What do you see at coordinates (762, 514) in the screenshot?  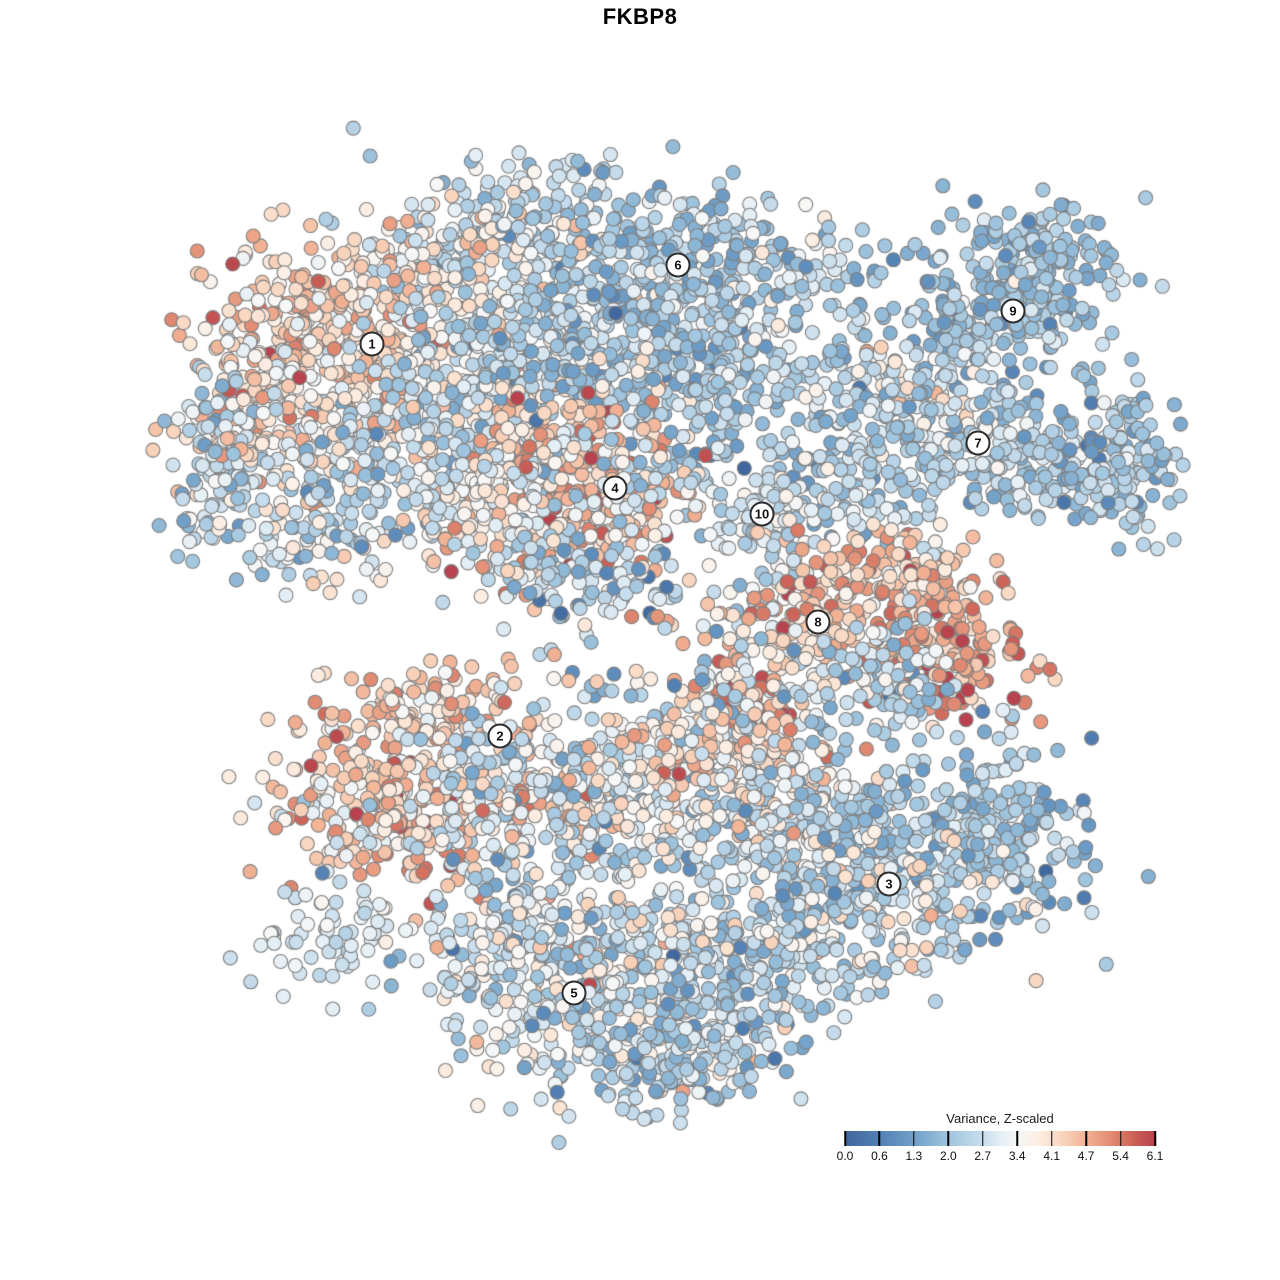 I see `cluster-label-10: 10` at bounding box center [762, 514].